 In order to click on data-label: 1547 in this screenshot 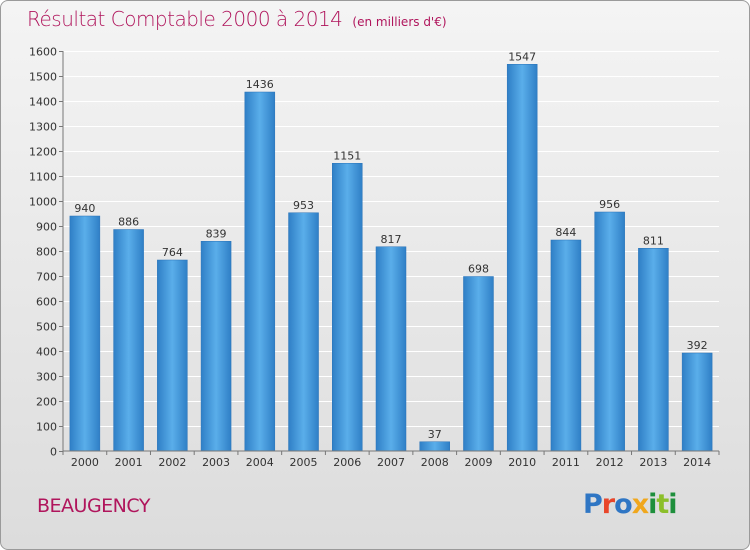, I will do `click(522, 56)`.